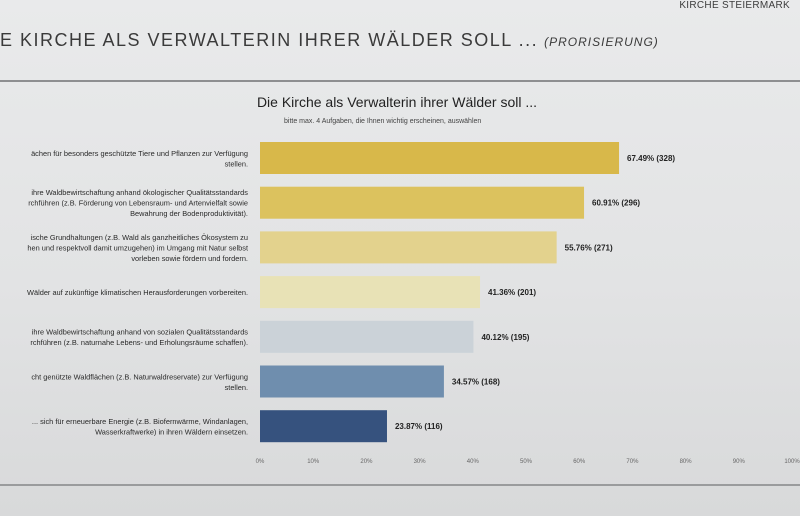  I want to click on category-label-2-line-3: Bewahrung der Bodenproduktivität)., so click(189, 213).